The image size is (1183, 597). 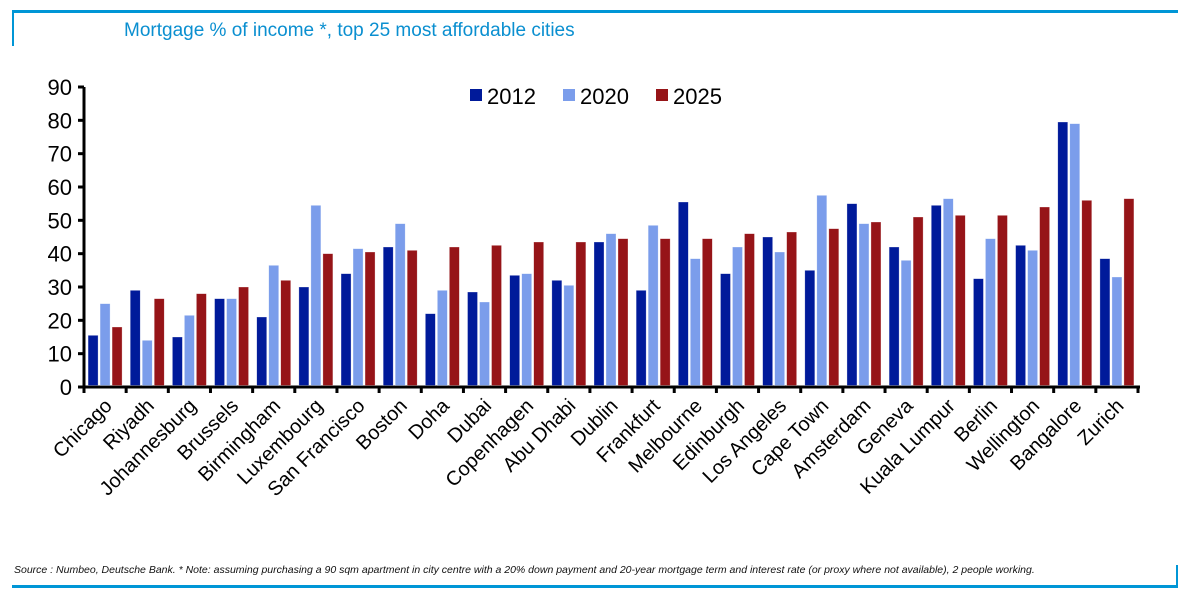 I want to click on y-axis: 0 10 20 30 40 50 60 70 80 90, so click(x=67, y=237).